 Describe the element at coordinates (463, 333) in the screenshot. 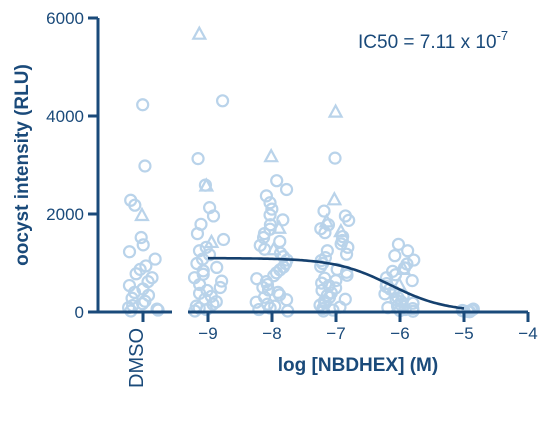

I see `x-tick-label: −5` at that location.